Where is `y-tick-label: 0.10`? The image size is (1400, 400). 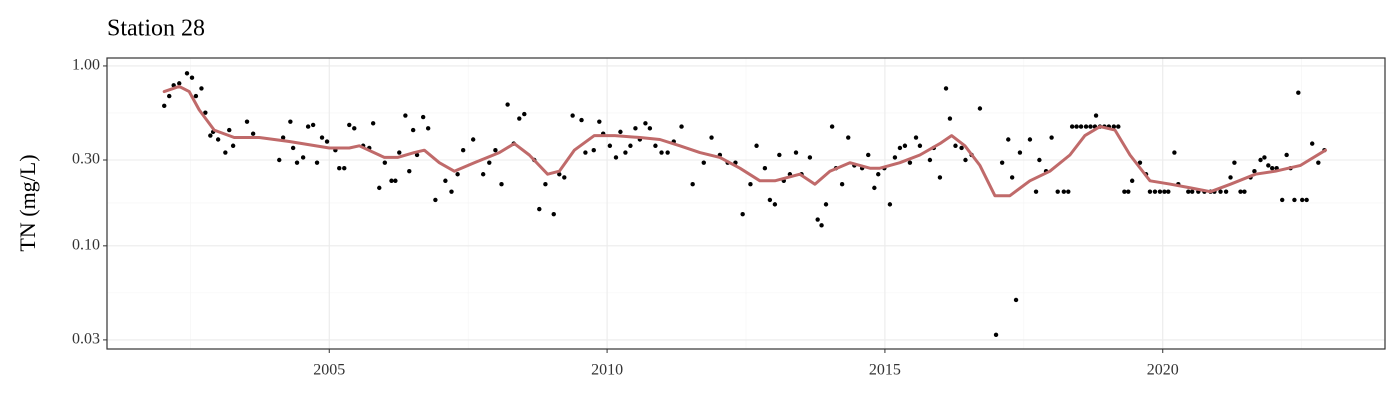
y-tick-label: 0.10 is located at coordinates (86, 245).